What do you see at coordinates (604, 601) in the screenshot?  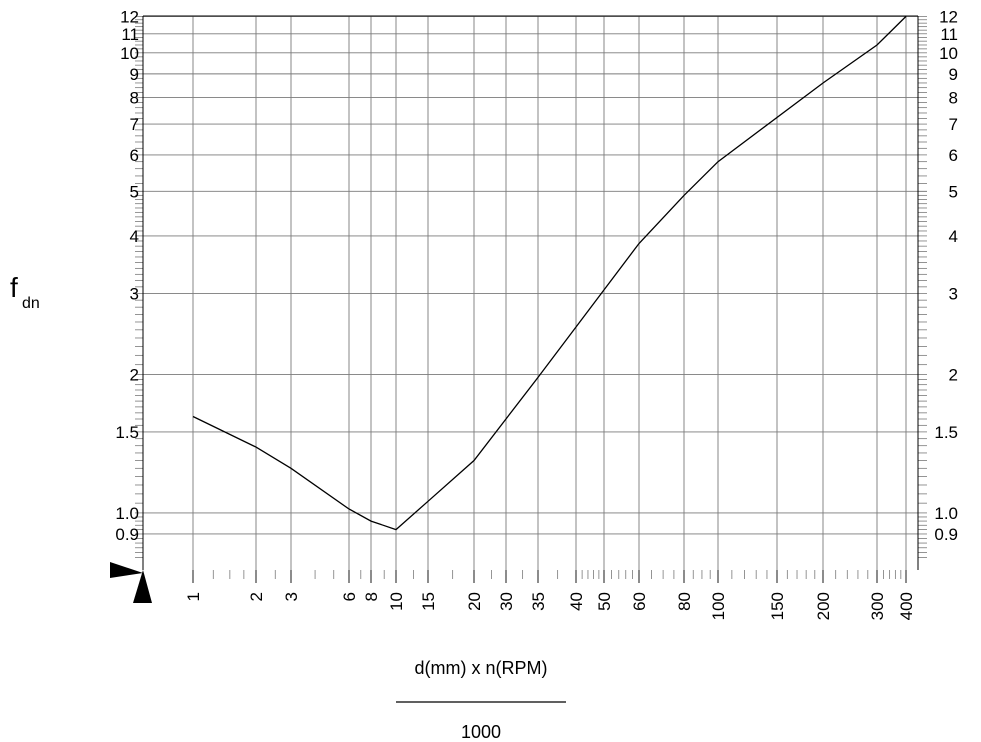 I see `x-tick-label: 50` at bounding box center [604, 601].